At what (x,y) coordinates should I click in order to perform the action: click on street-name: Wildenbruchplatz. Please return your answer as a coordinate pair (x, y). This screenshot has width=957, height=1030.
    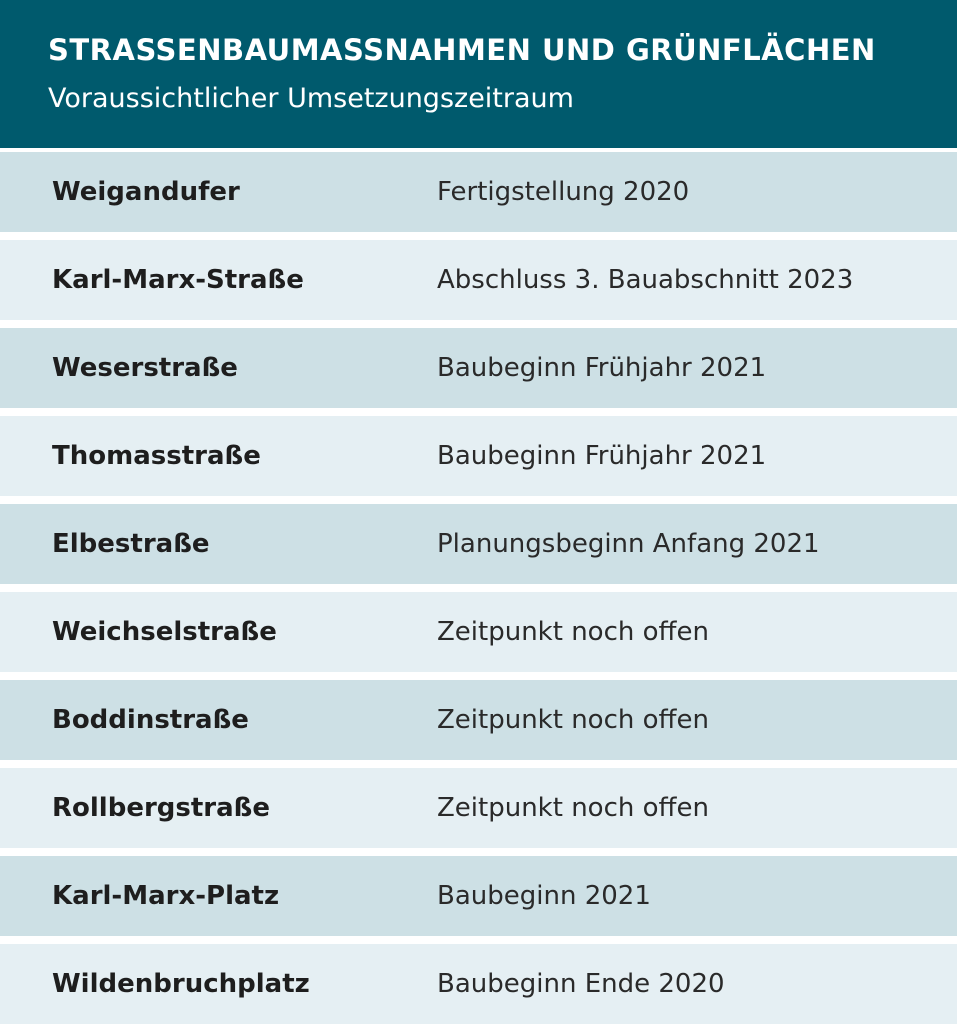
    Looking at the image, I should click on (181, 984).